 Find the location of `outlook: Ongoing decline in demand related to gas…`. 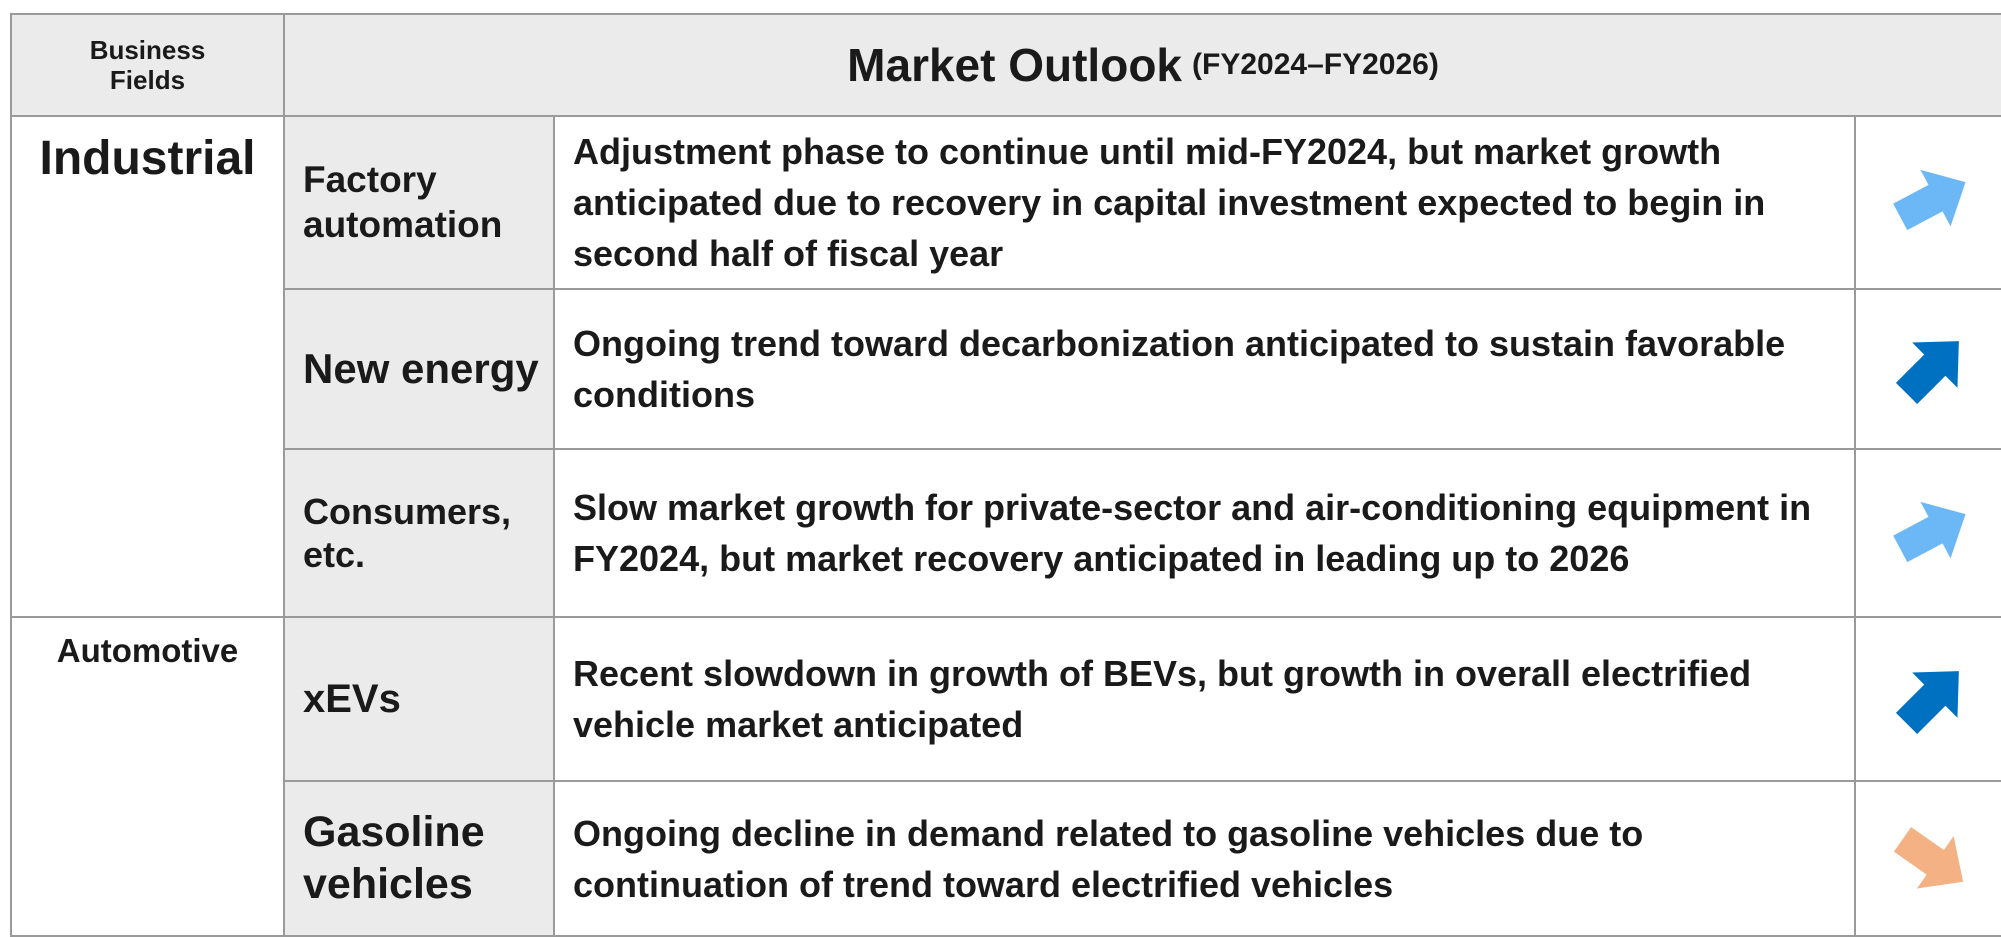

outlook: Ongoing decline in demand related to gas… is located at coordinates (1204, 858).